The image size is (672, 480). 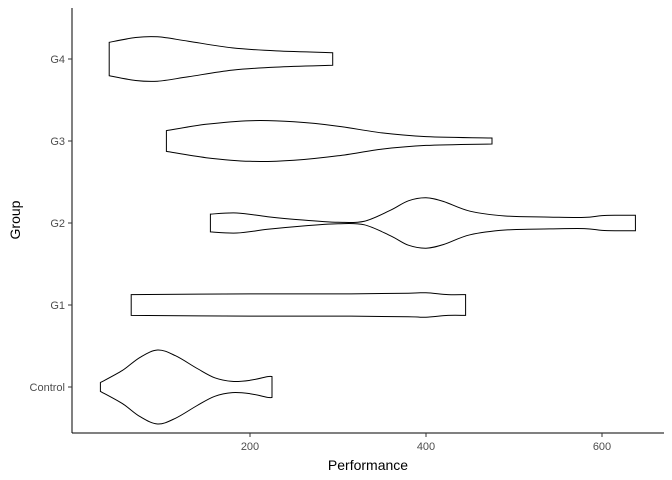 What do you see at coordinates (57, 142) in the screenshot?
I see `y-tick-label: G3` at bounding box center [57, 142].